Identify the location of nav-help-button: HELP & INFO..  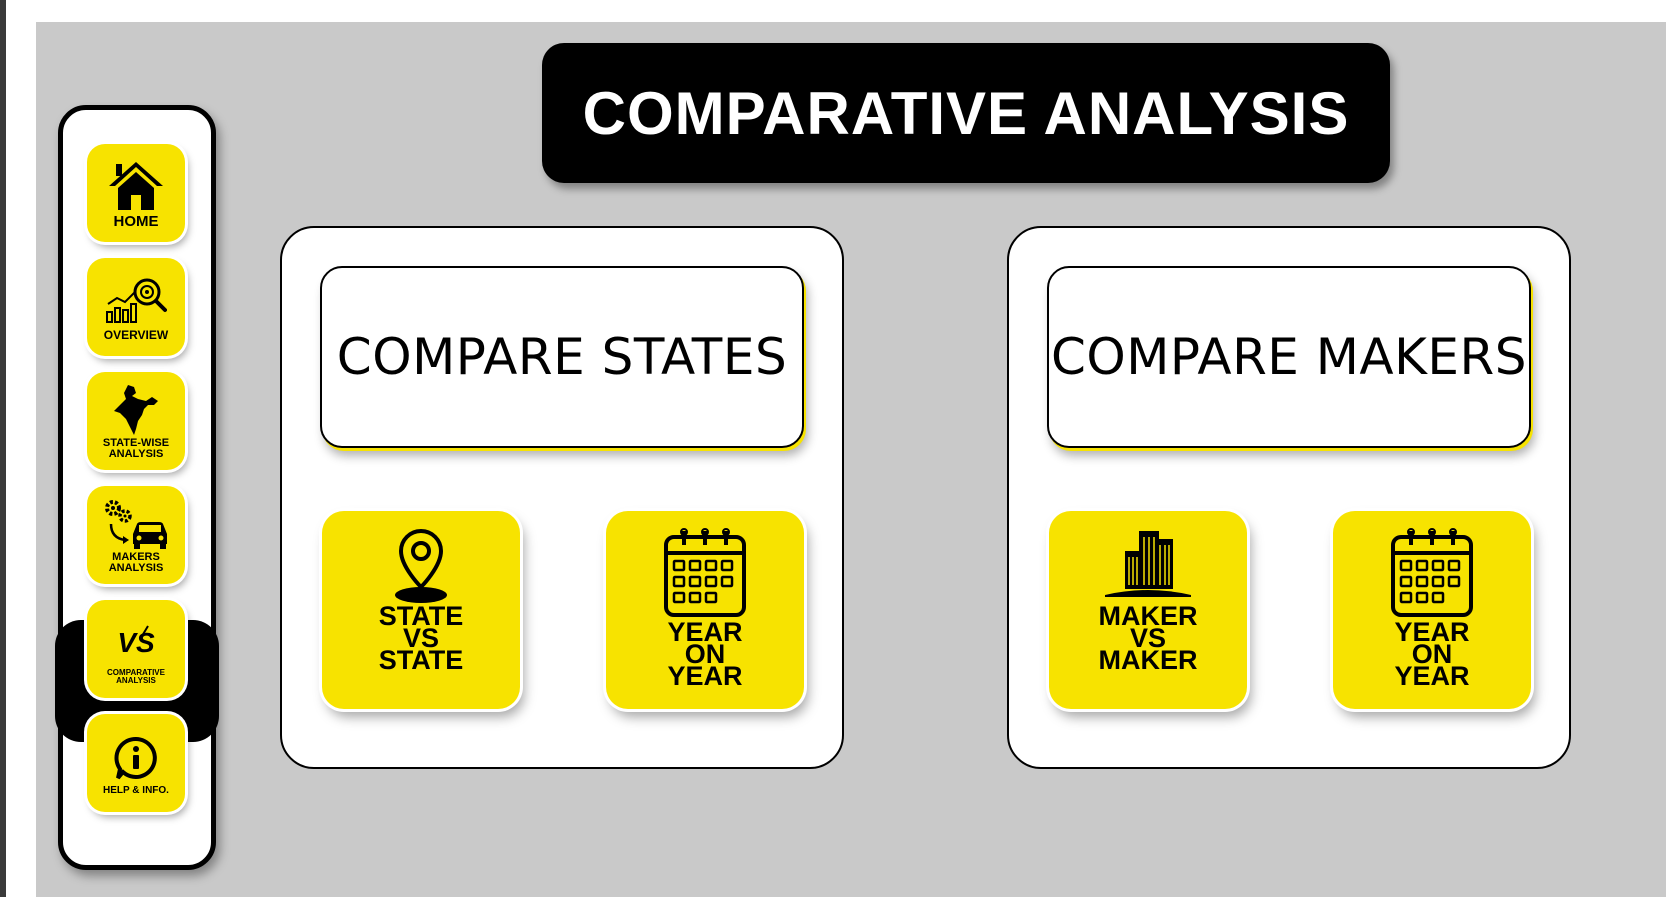
(136, 763).